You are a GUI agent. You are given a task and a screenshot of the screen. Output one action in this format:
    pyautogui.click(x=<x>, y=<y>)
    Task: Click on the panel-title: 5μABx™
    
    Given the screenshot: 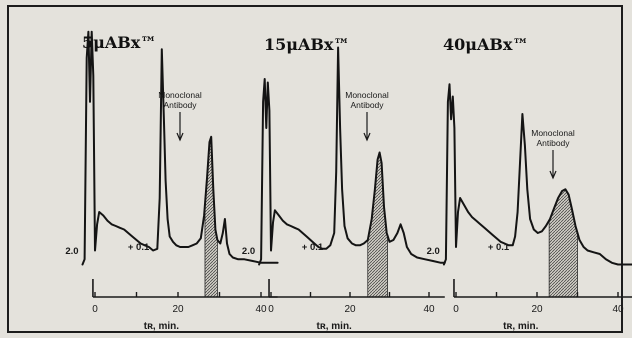 What is the action you would take?
    pyautogui.click(x=119, y=42)
    